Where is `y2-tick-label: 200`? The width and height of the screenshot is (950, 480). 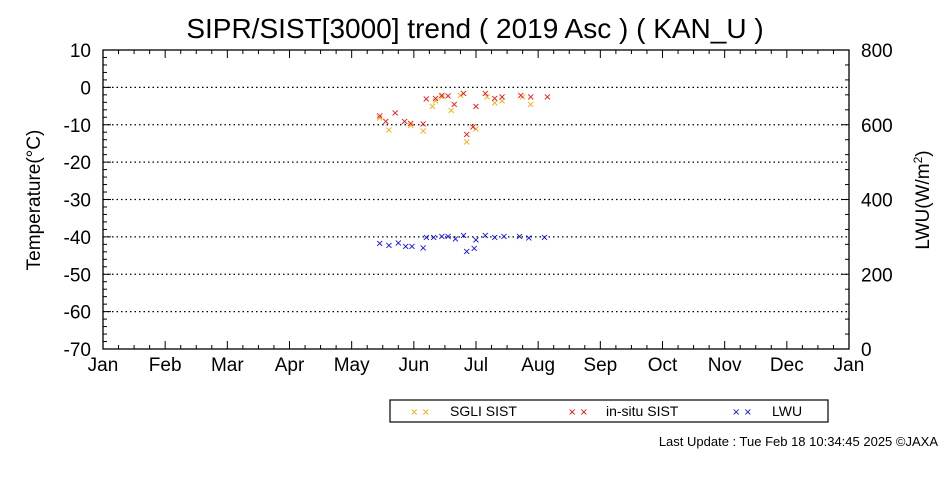 y2-tick-label: 200 is located at coordinates (877, 275).